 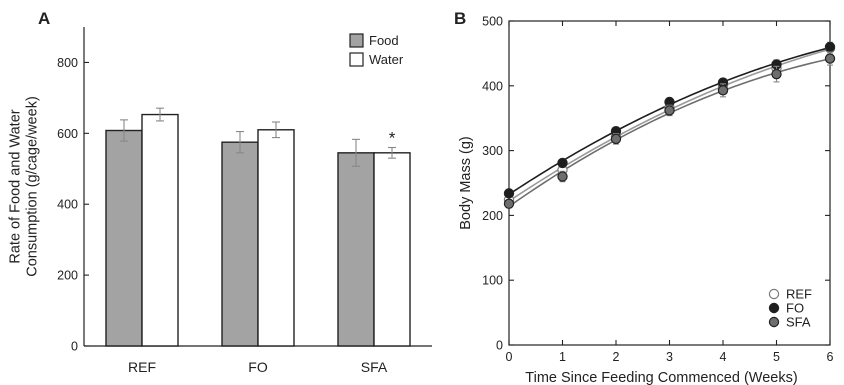 What do you see at coordinates (67, 63) in the screenshot?
I see `y-tick-label: 800` at bounding box center [67, 63].